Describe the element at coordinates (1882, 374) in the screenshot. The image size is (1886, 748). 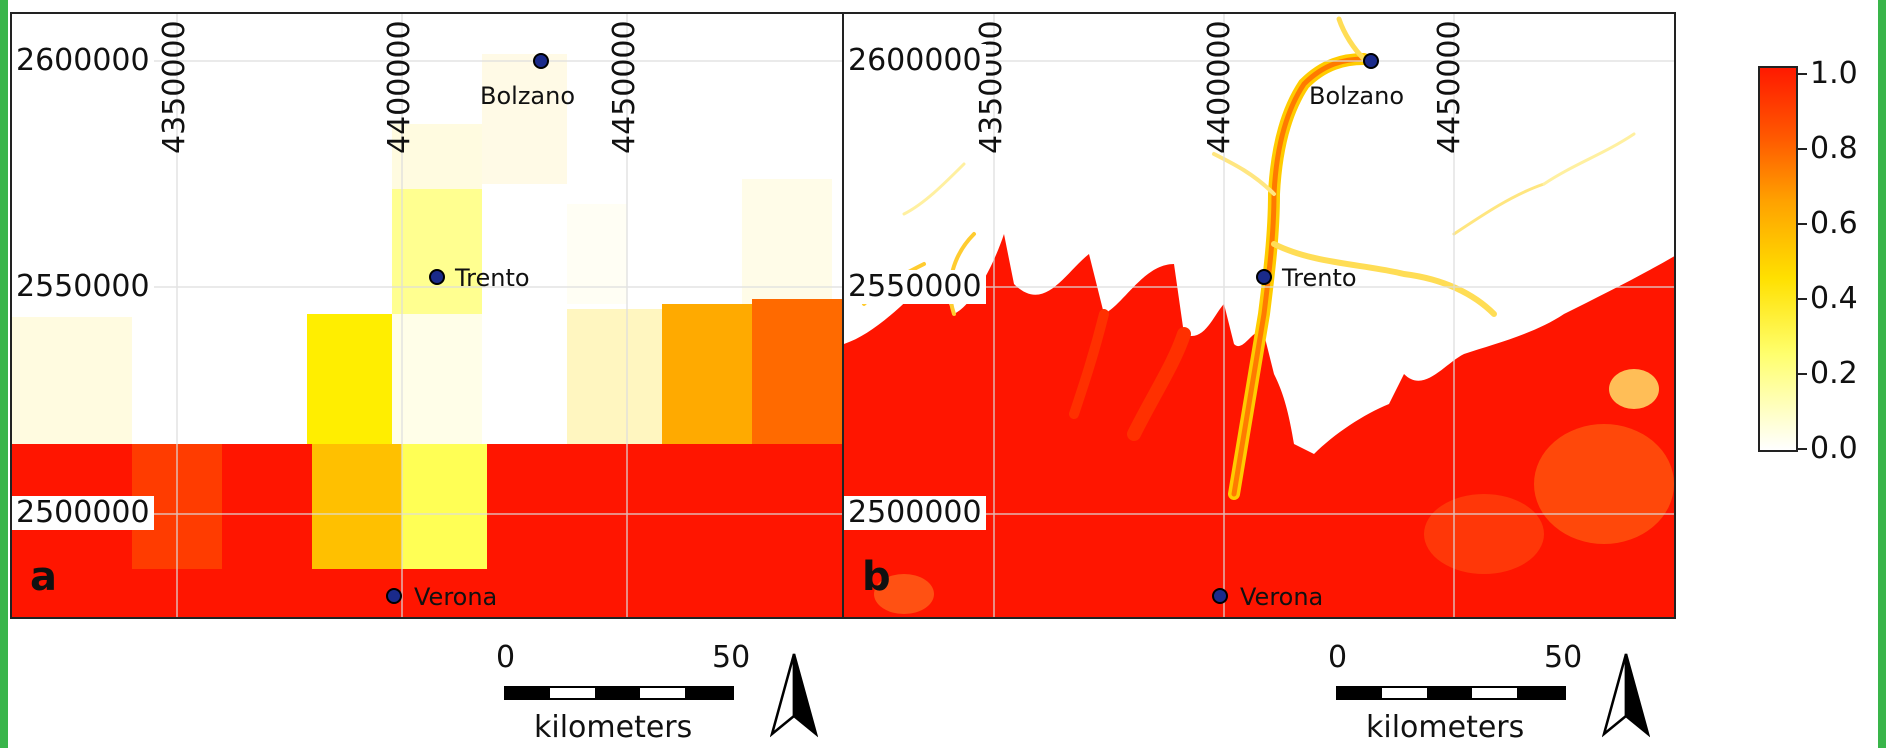
I see `right-edge-strip` at that location.